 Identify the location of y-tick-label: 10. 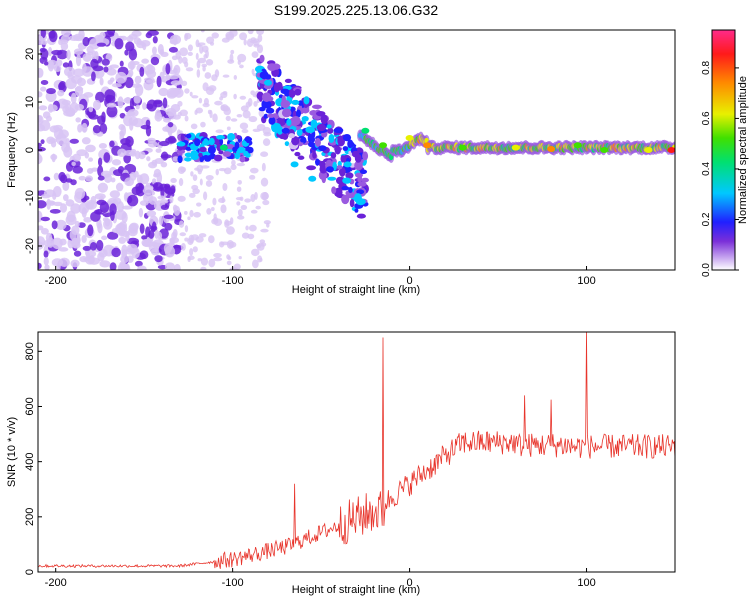
(30, 102).